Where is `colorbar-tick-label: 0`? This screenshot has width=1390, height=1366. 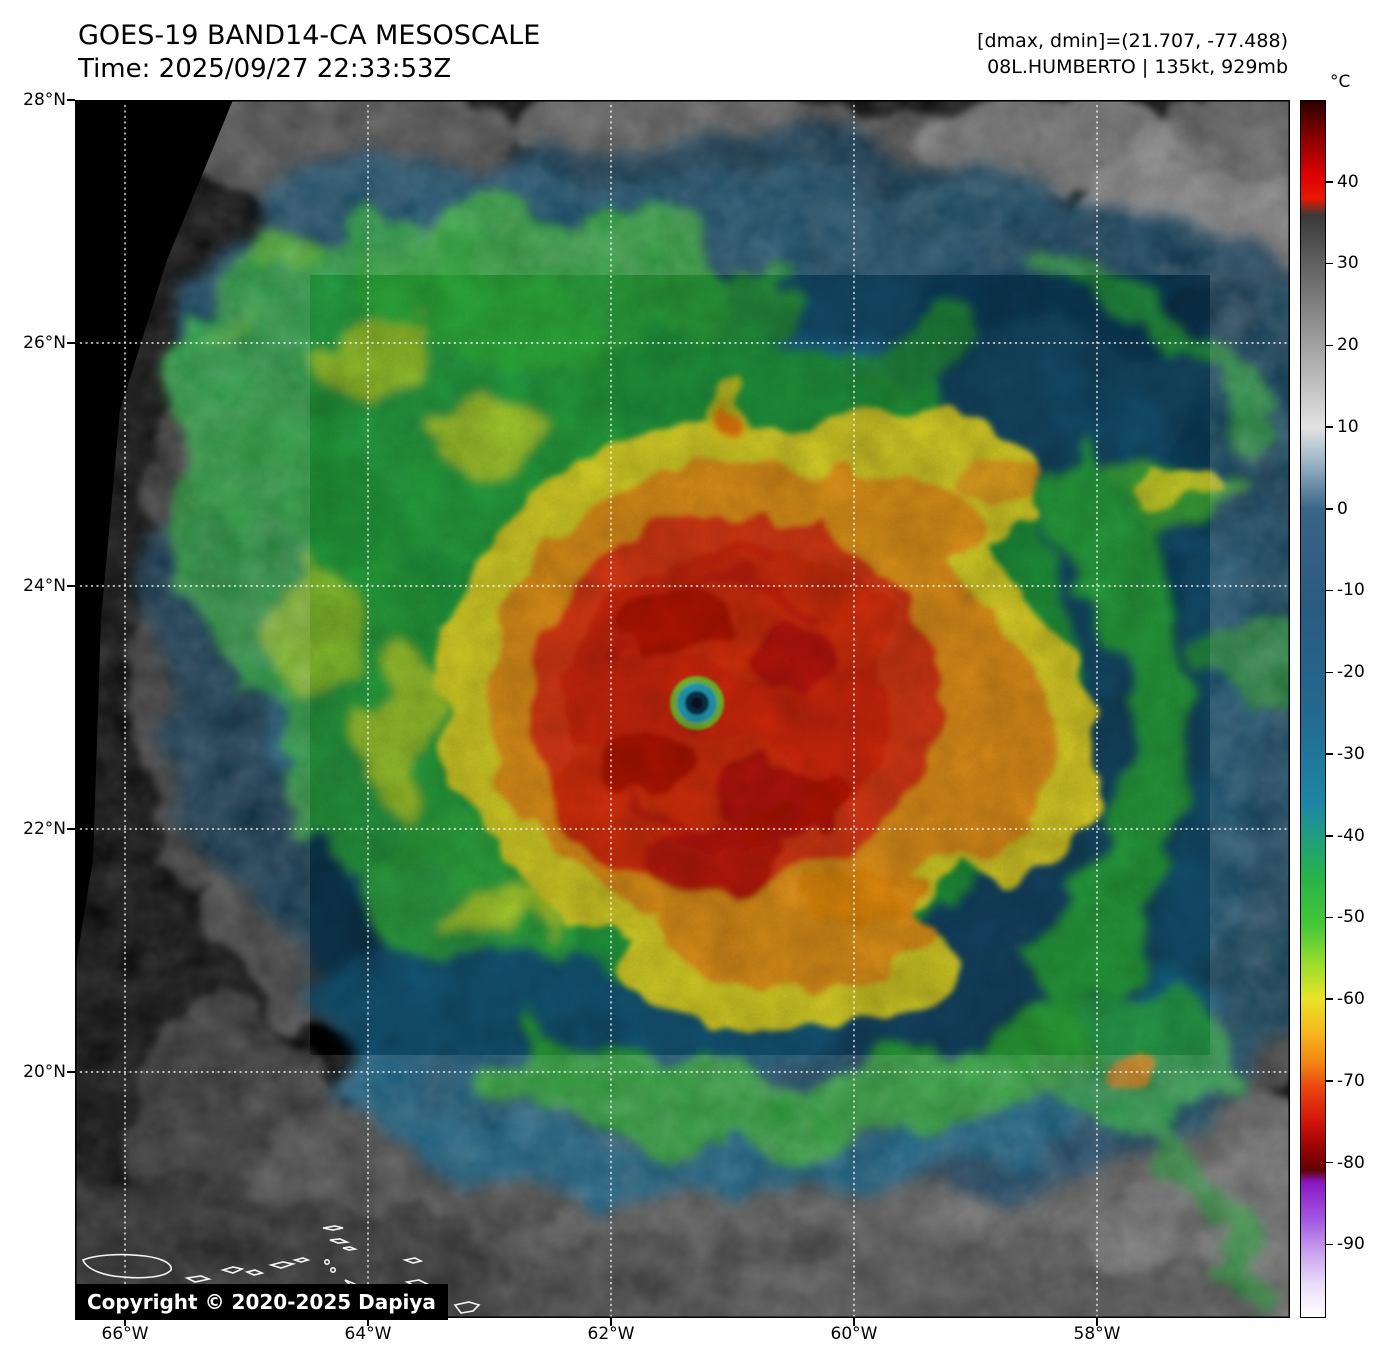 colorbar-tick-label: 0 is located at coordinates (1342, 508).